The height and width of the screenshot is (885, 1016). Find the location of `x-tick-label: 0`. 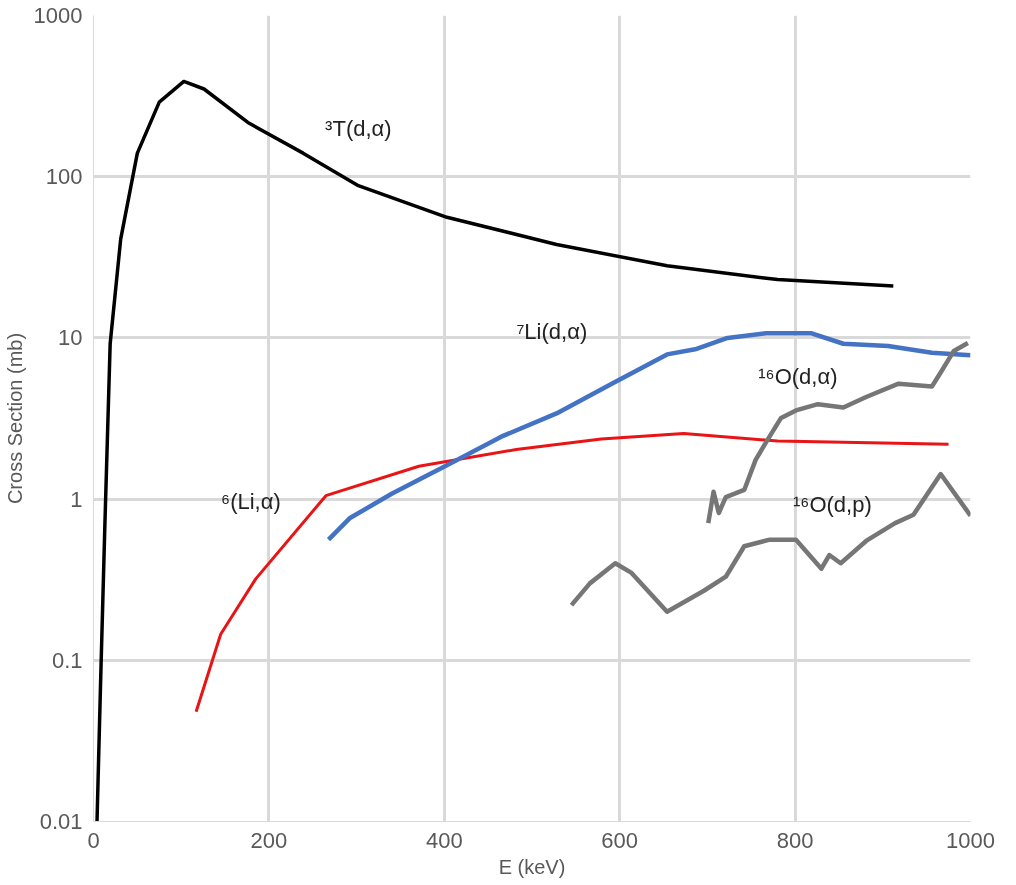

x-tick-label: 0 is located at coordinates (93, 840).